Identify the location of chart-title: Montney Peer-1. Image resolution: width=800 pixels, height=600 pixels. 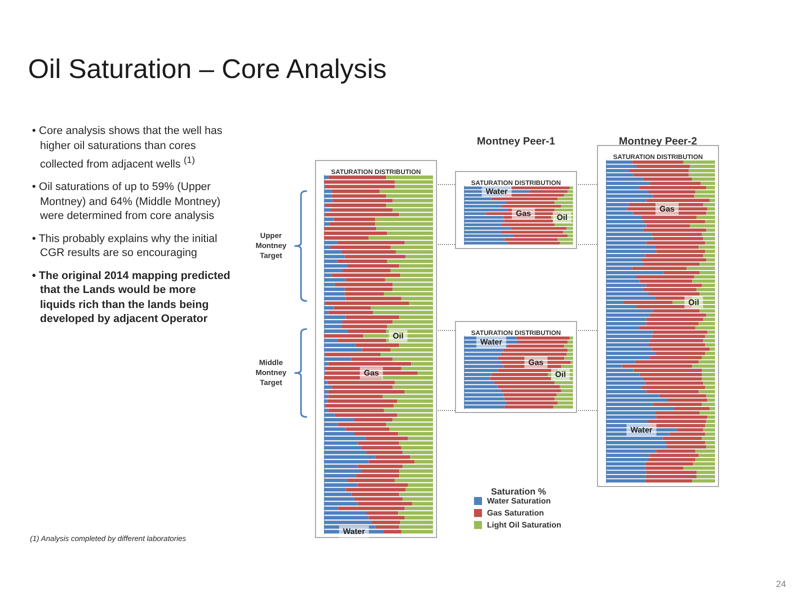
(516, 142).